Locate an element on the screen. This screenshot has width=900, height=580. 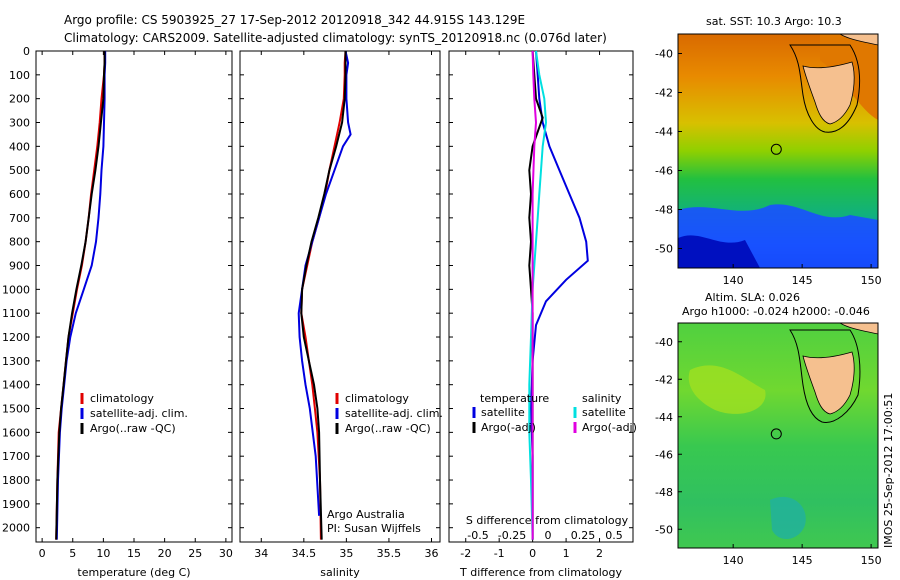
sla_map-xtick-label: 145 is located at coordinates (802, 560).